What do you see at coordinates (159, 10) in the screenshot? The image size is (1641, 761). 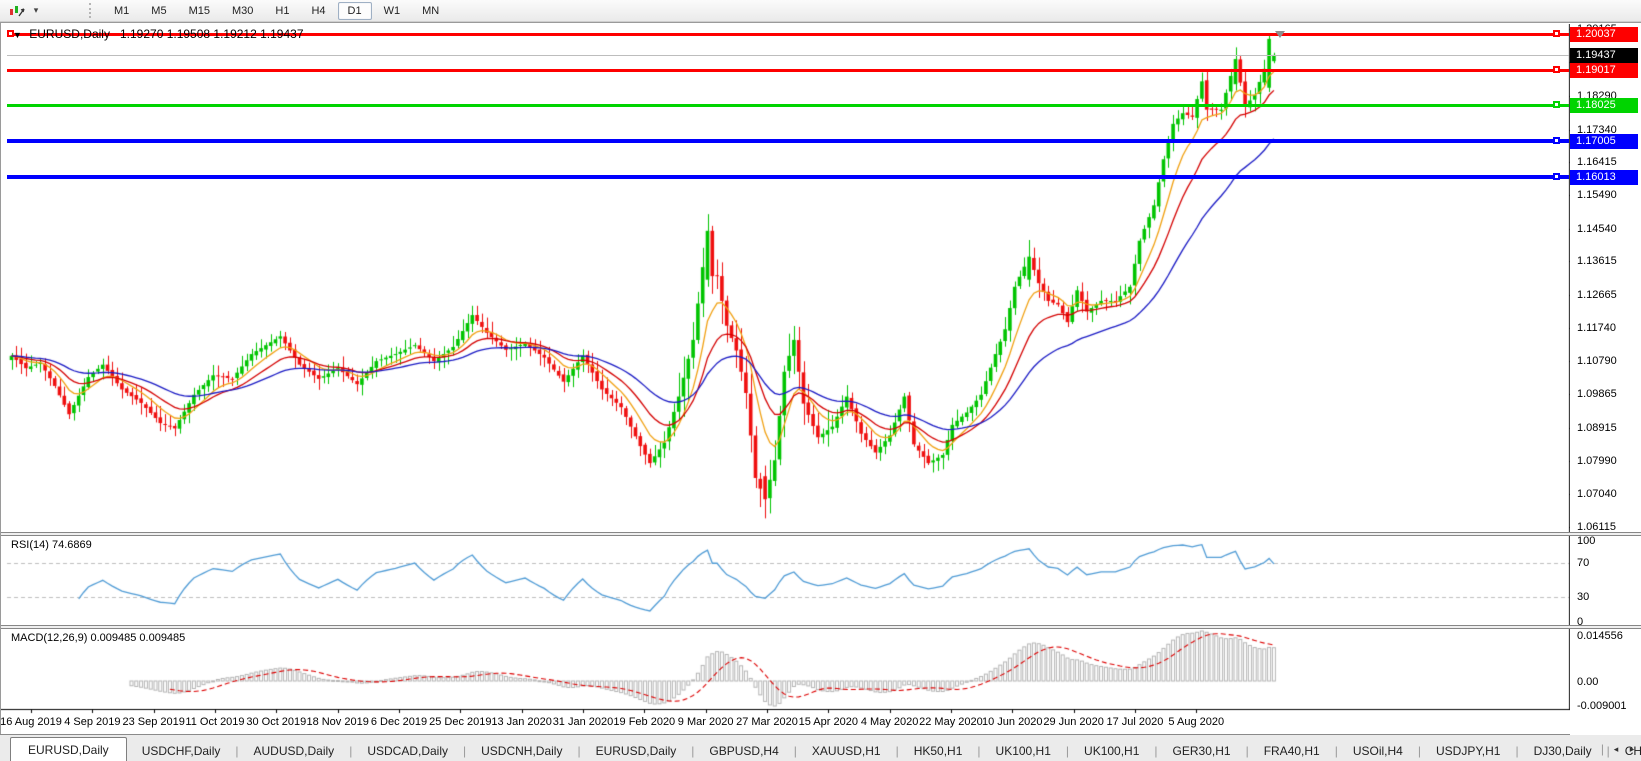 I see `timeframe-button-M5: M5` at bounding box center [159, 10].